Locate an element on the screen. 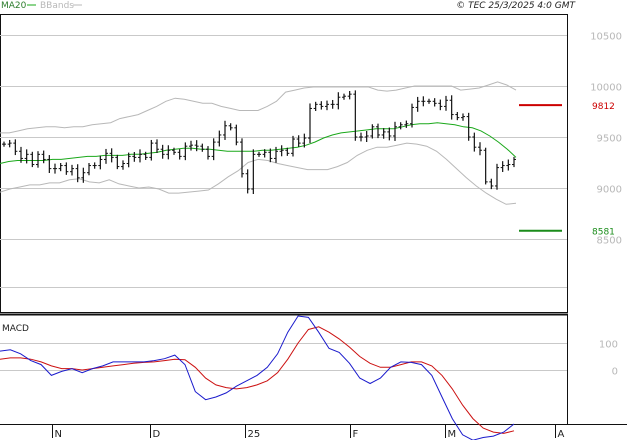 The width and height of the screenshot is (627, 440). macd-y-tick-label: 100 is located at coordinates (608, 345).